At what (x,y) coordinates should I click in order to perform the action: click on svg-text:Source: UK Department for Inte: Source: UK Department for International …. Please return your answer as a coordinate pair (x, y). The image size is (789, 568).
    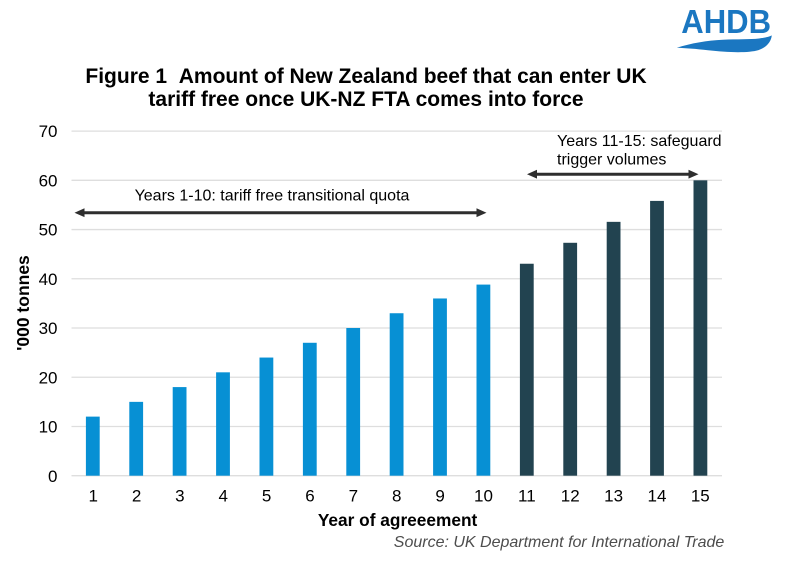
    Looking at the image, I should click on (559, 542).